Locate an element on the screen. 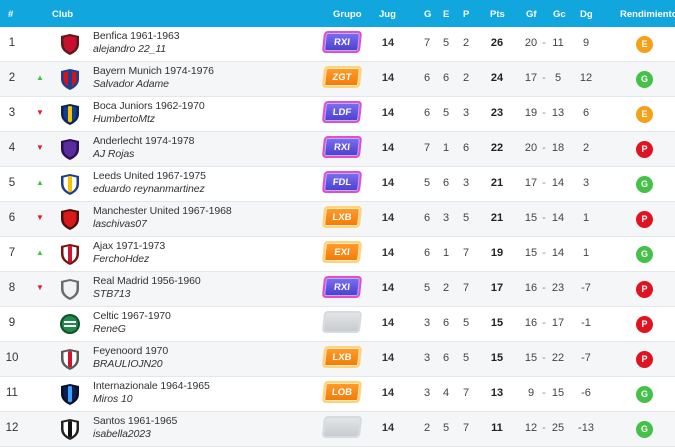 The height and width of the screenshot is (447, 675). club-name: Internazionale 1964-1965 is located at coordinates (151, 386).